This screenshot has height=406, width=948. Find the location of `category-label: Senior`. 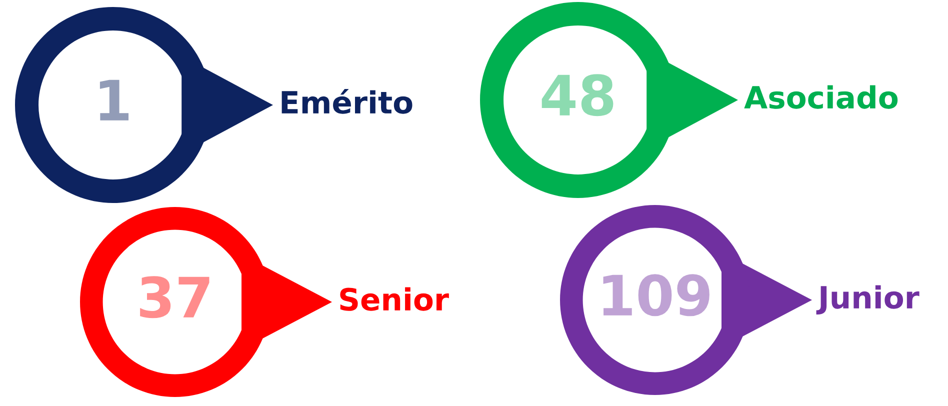

category-label: Senior is located at coordinates (394, 299).